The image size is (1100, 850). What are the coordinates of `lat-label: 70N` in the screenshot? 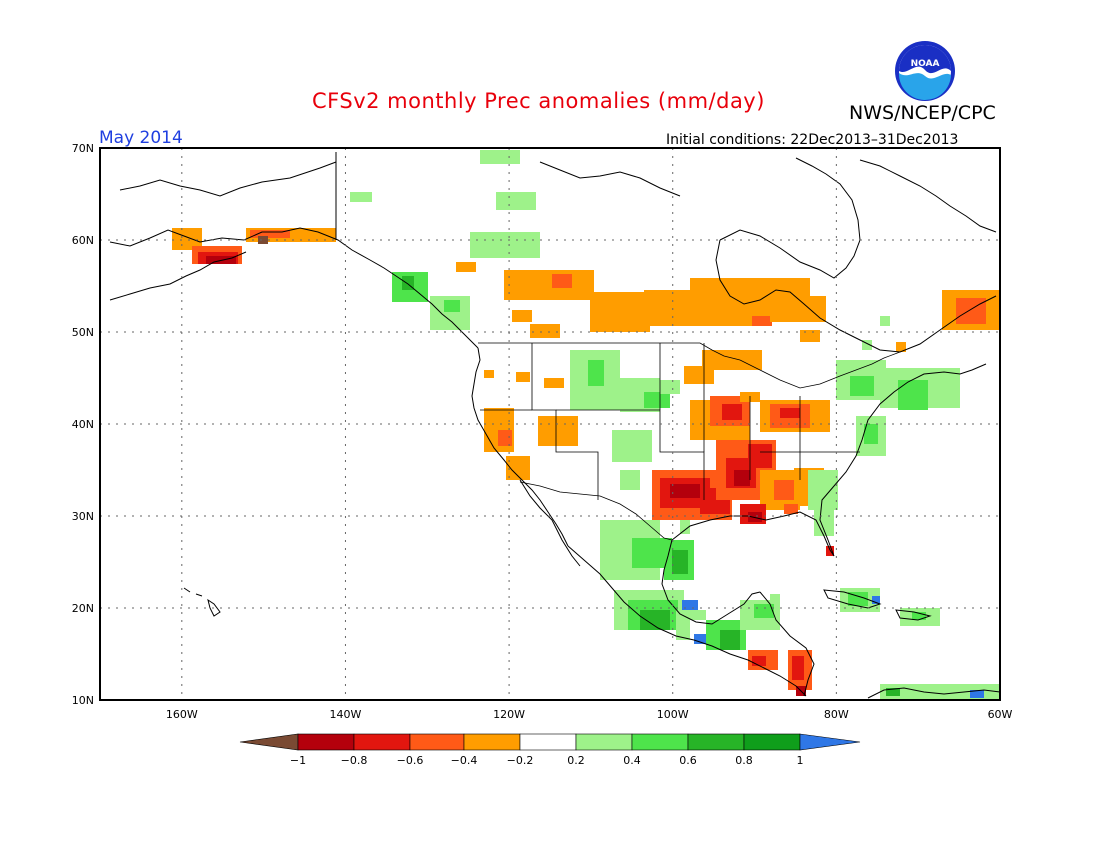 It's located at (83, 148).